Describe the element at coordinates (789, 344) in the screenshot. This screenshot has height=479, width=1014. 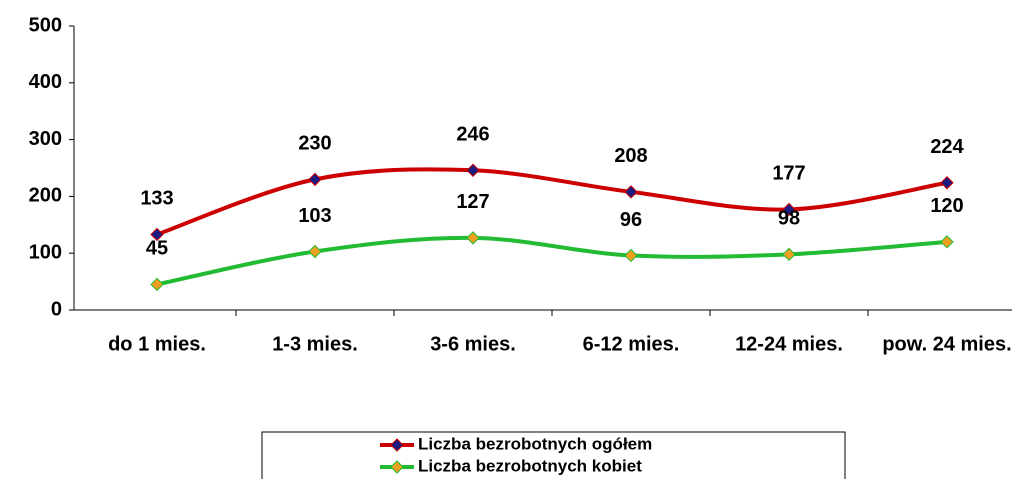
I see `x-tick-label: 12-24 mies.` at that location.